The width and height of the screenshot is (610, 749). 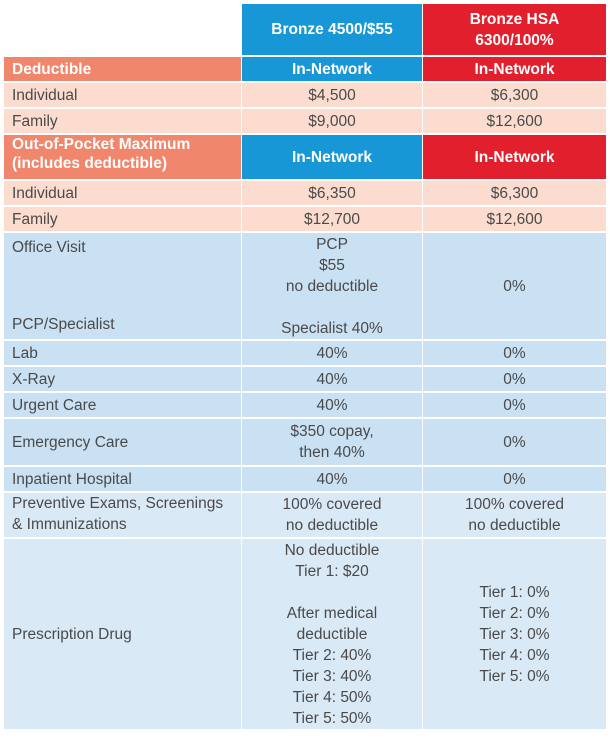 I want to click on office-visit-line: PCP, so click(x=332, y=244).